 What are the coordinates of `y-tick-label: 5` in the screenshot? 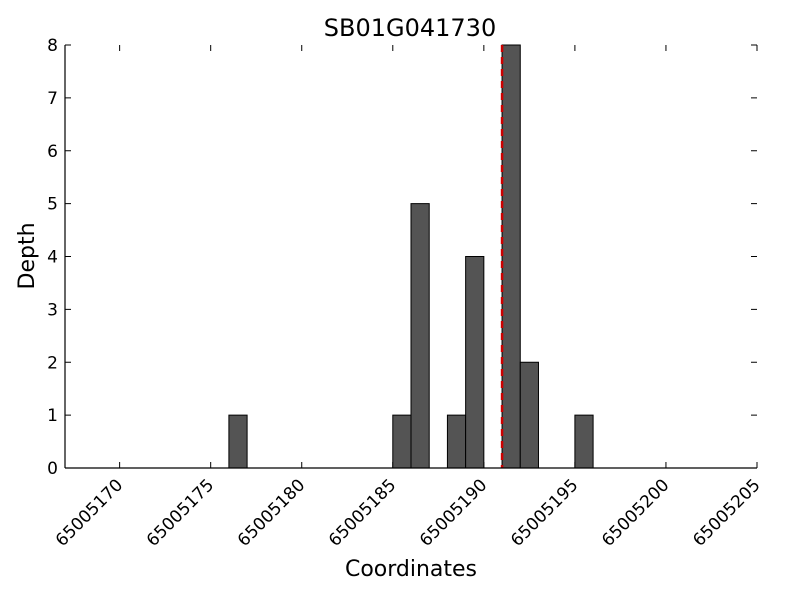 It's located at (52, 205).